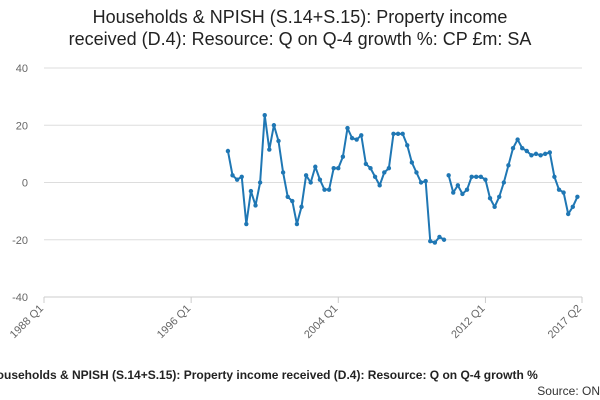 This screenshot has height=400, width=600. Describe the element at coordinates (321, 322) in the screenshot. I see `x-tick-label: 2004 Q1` at that location.